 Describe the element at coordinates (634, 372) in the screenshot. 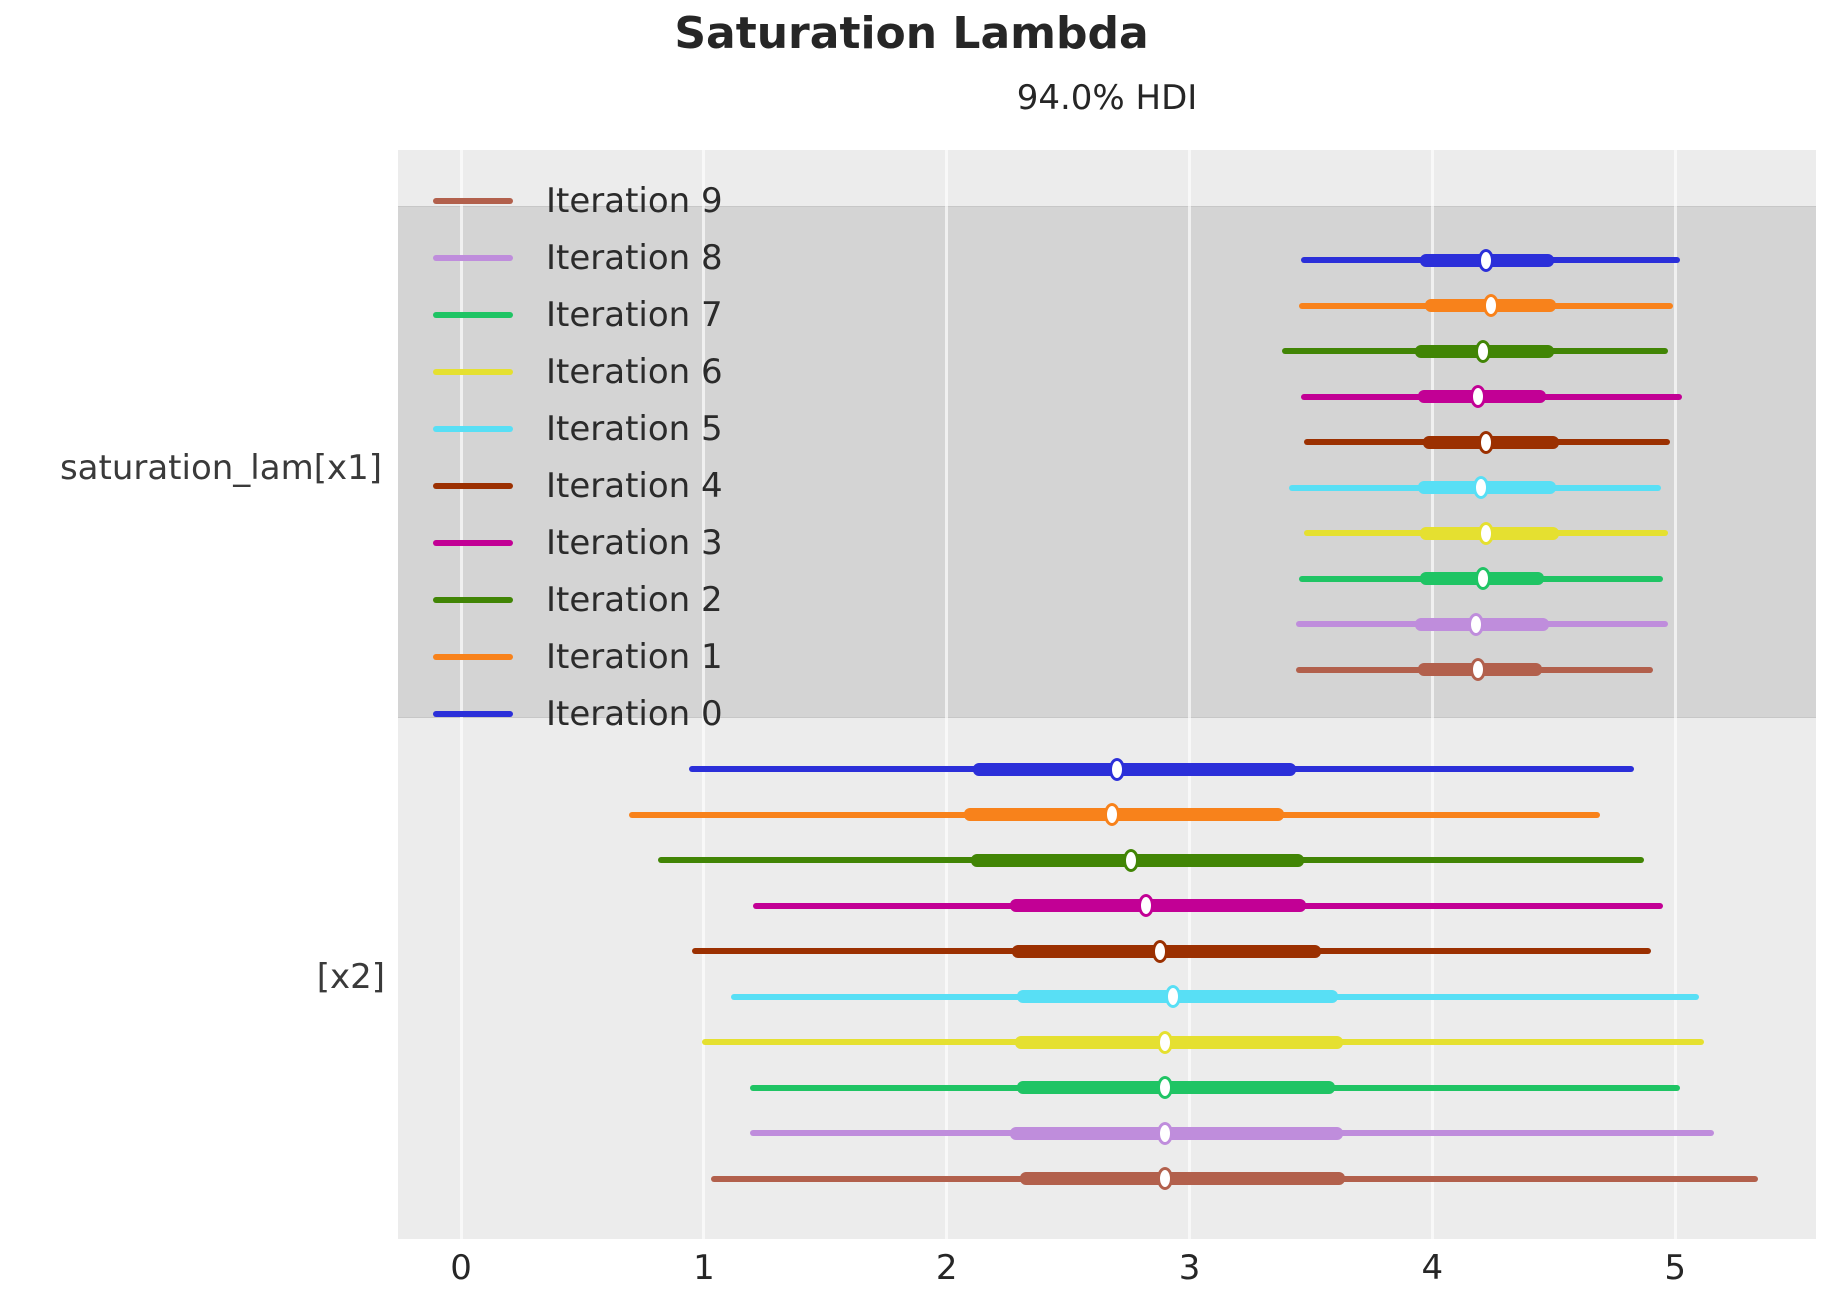

I see `legend-label: Iteration 6` at that location.